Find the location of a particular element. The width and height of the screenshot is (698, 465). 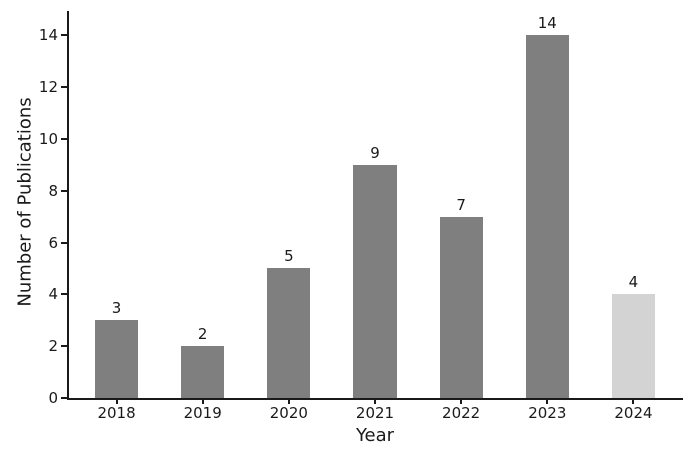

y-axis-title-text: Number of Publications is located at coordinates (25, 202).